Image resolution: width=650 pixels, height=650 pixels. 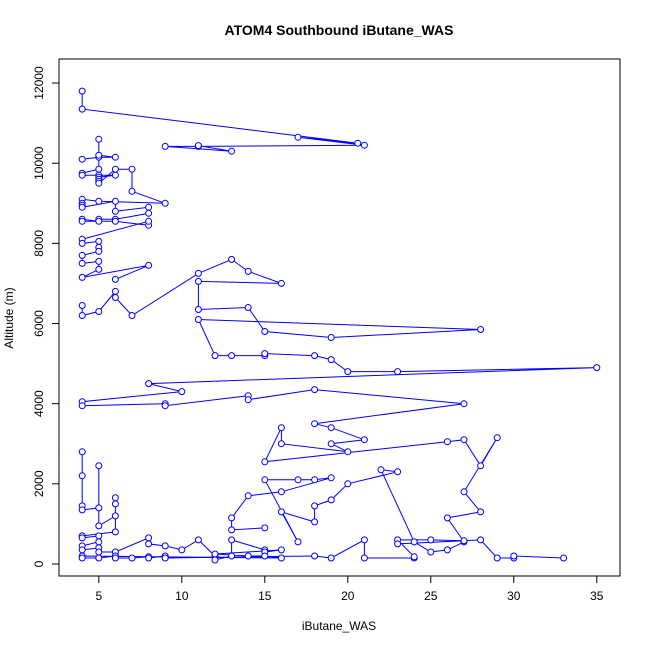 What do you see at coordinates (39, 163) in the screenshot?
I see `y-tick-label: 10000` at bounding box center [39, 163].